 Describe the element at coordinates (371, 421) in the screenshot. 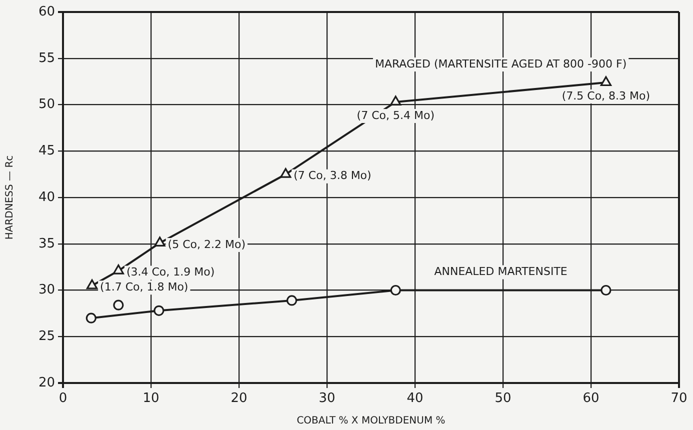

I see `x-axis-title: COBALT % X MOLYBDENUM %` at that location.